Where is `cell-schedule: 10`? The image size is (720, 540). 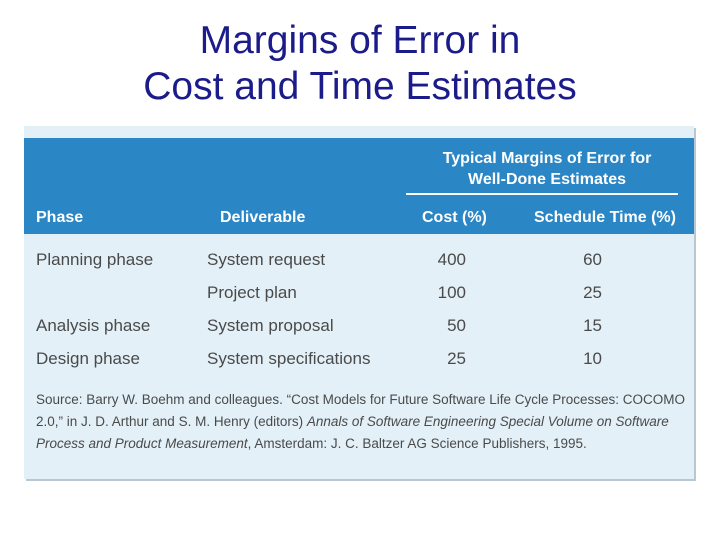 cell-schedule: 10 is located at coordinates (592, 358).